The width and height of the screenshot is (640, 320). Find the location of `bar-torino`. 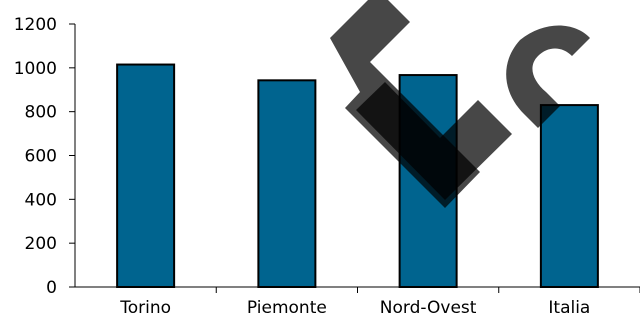

bar-torino is located at coordinates (146, 175).